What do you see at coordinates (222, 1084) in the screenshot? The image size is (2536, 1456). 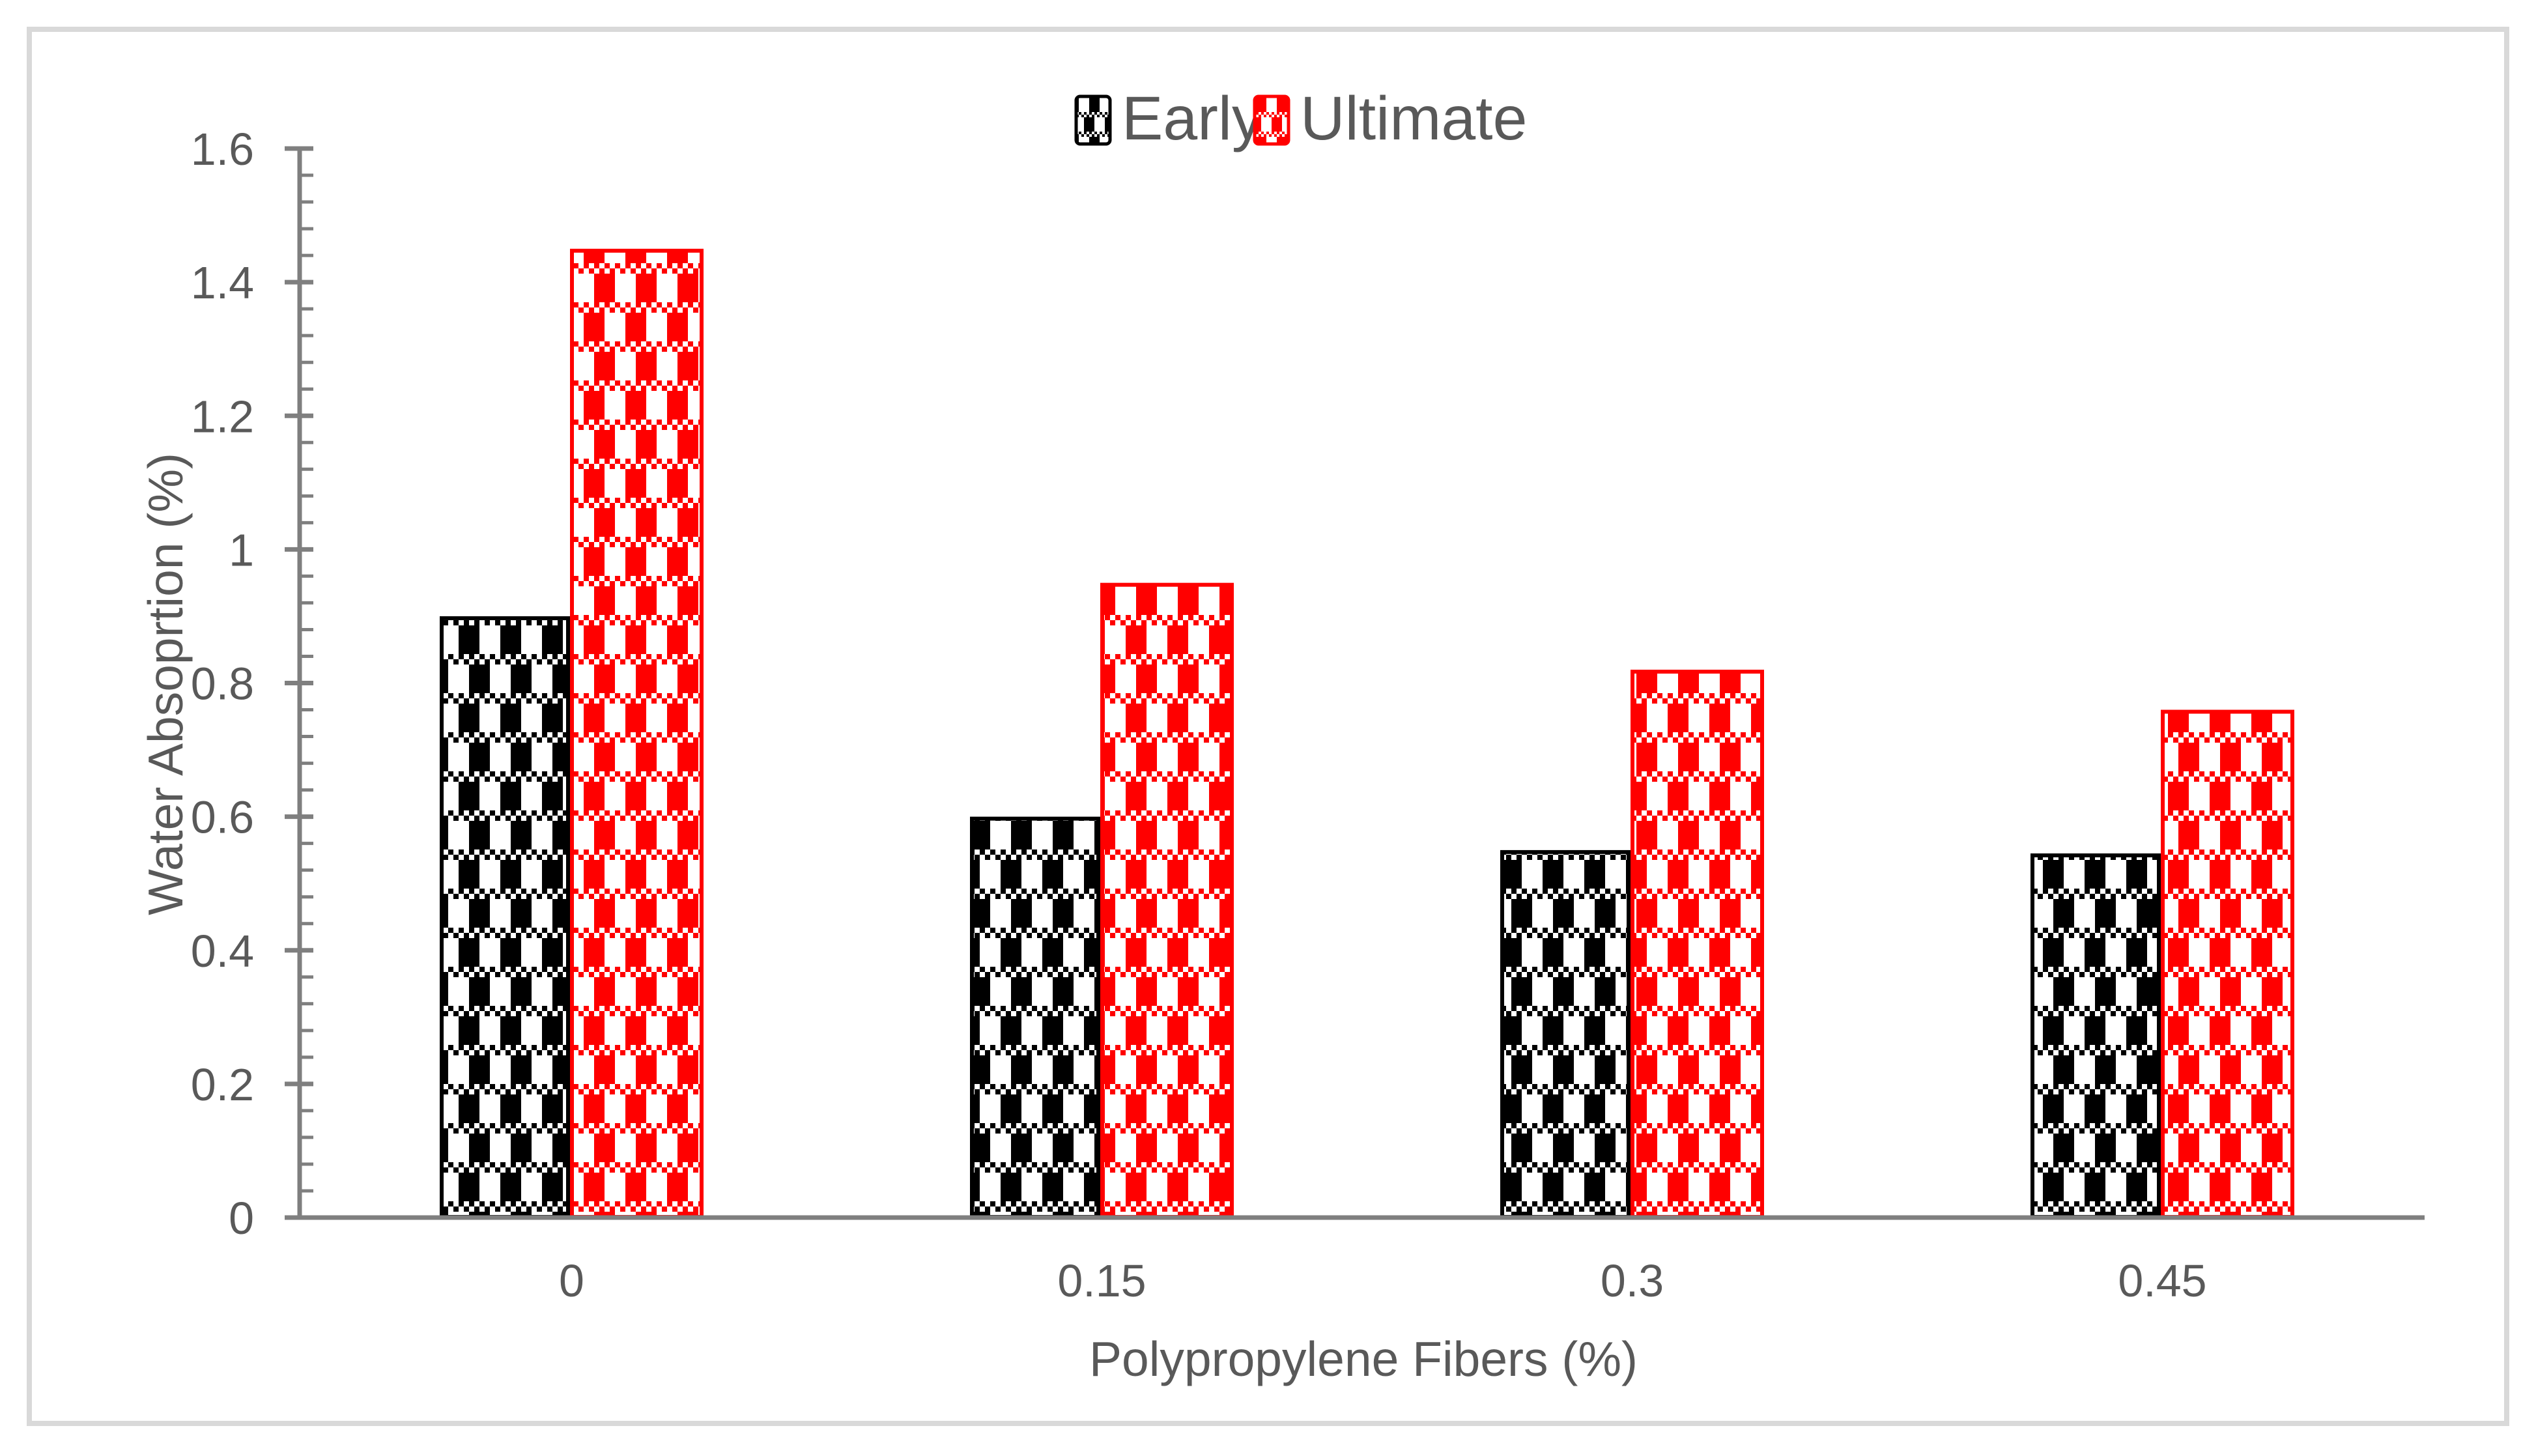 I see `y-tick-label-0.2: 0.2` at bounding box center [222, 1084].